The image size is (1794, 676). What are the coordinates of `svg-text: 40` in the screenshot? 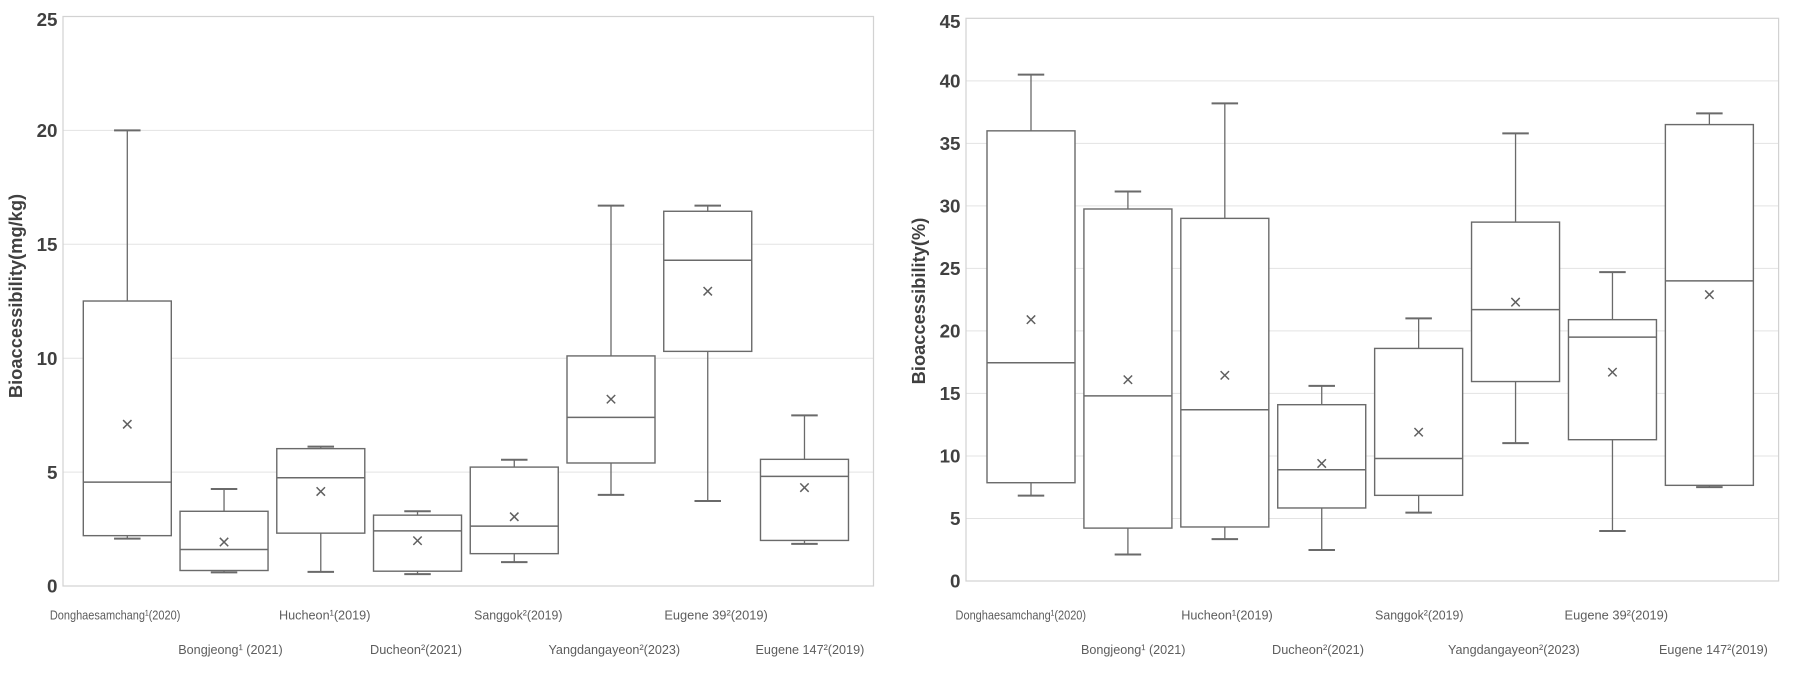 It's located at (950, 81).